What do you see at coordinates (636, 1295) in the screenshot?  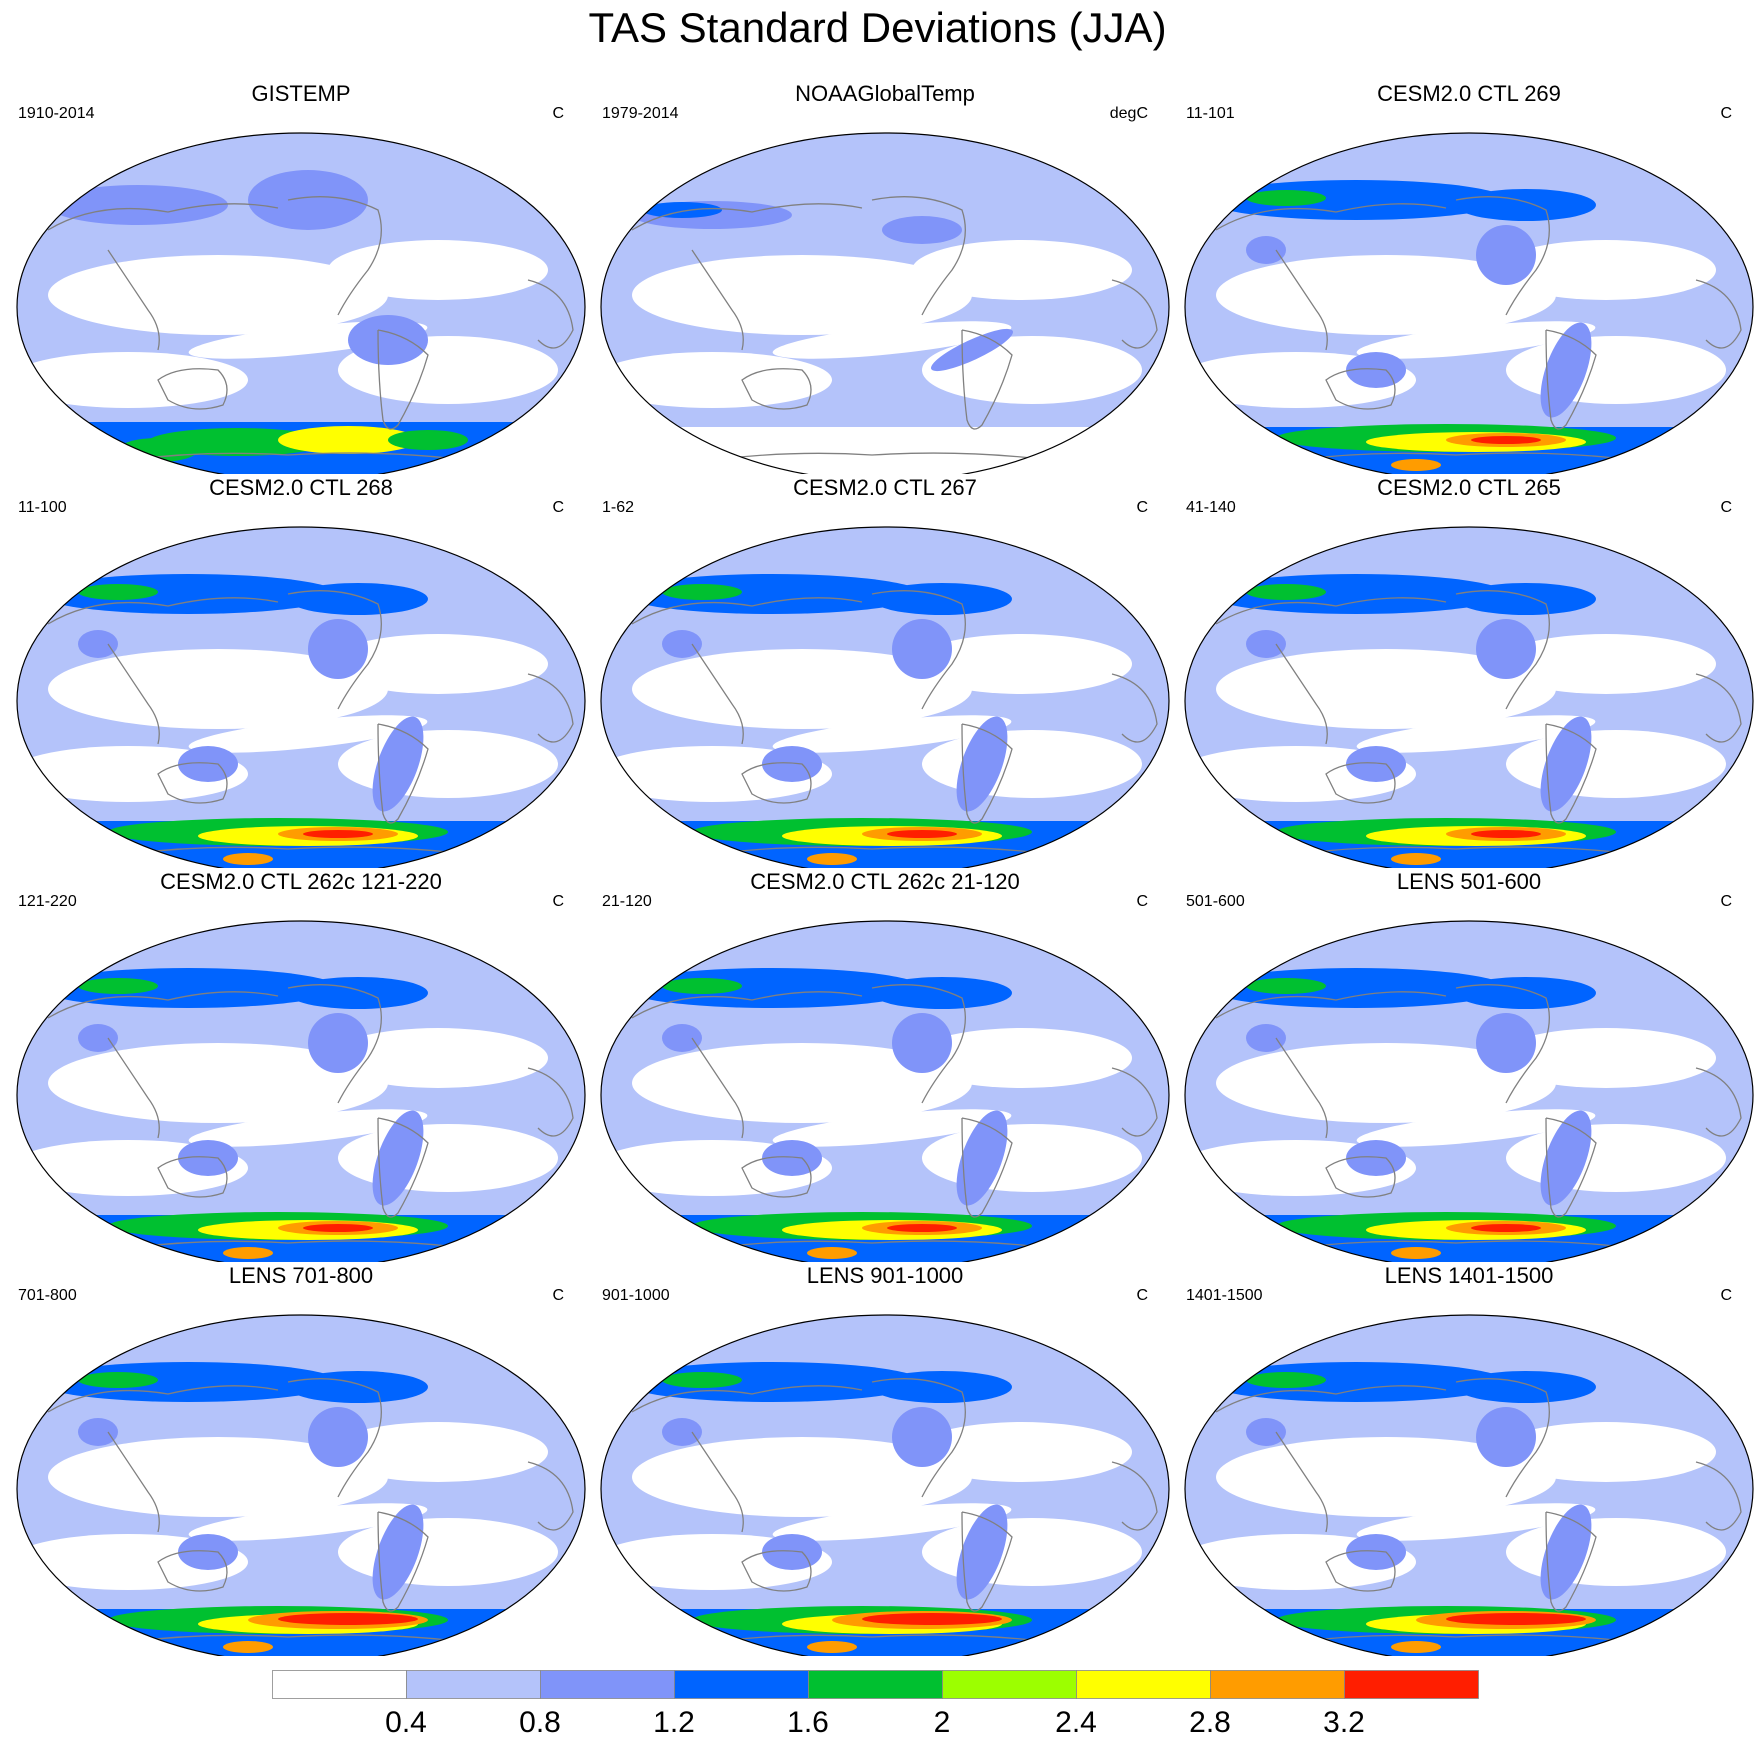 I see `panel-period-label: 901-1000` at bounding box center [636, 1295].